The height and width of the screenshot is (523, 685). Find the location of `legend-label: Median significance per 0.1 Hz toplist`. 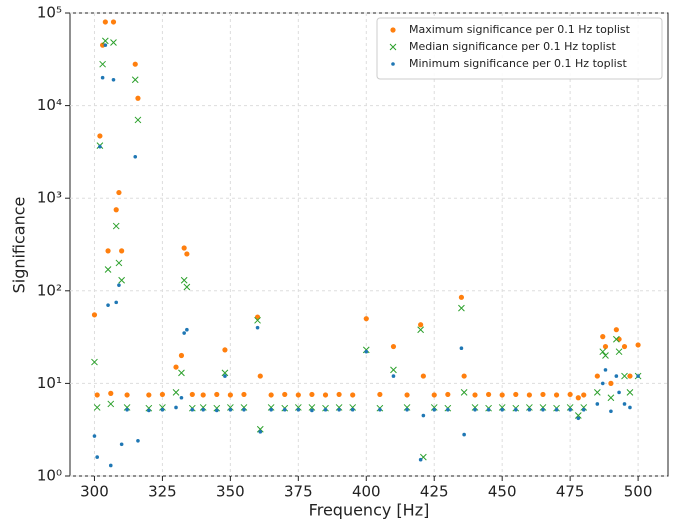

legend-label: Median significance per 0.1 Hz toplist is located at coordinates (512, 46).